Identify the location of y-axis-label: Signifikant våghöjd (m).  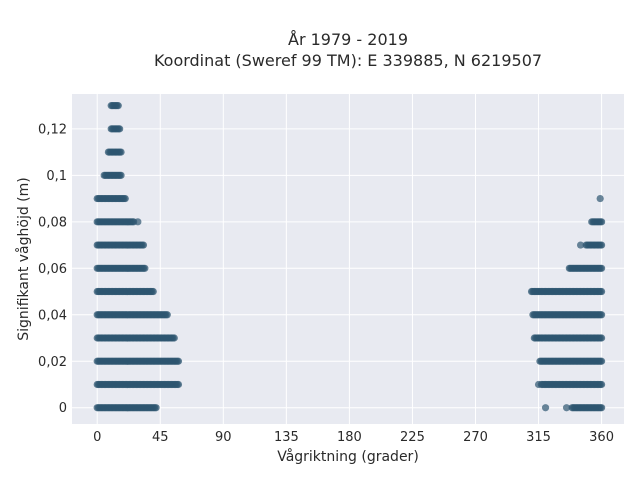
(23, 258).